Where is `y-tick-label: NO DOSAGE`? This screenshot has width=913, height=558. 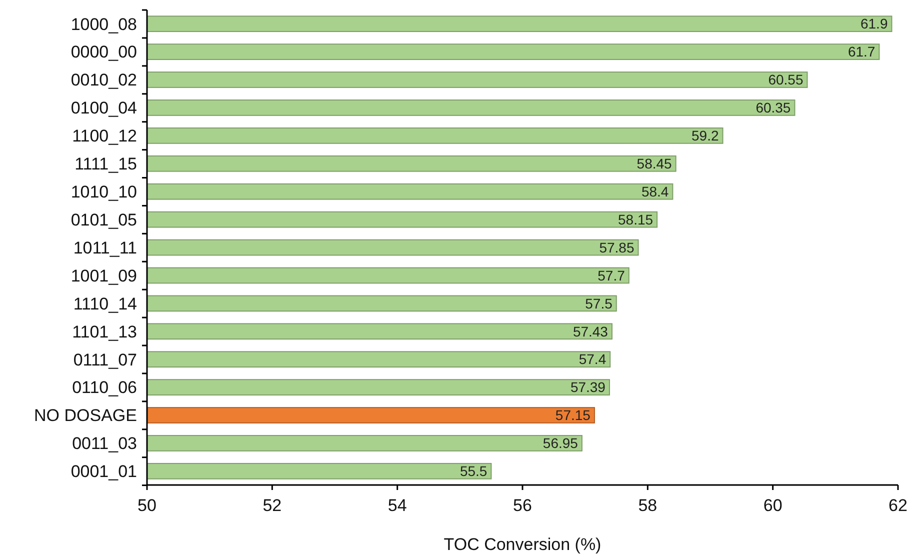 y-tick-label: NO DOSAGE is located at coordinates (85, 416).